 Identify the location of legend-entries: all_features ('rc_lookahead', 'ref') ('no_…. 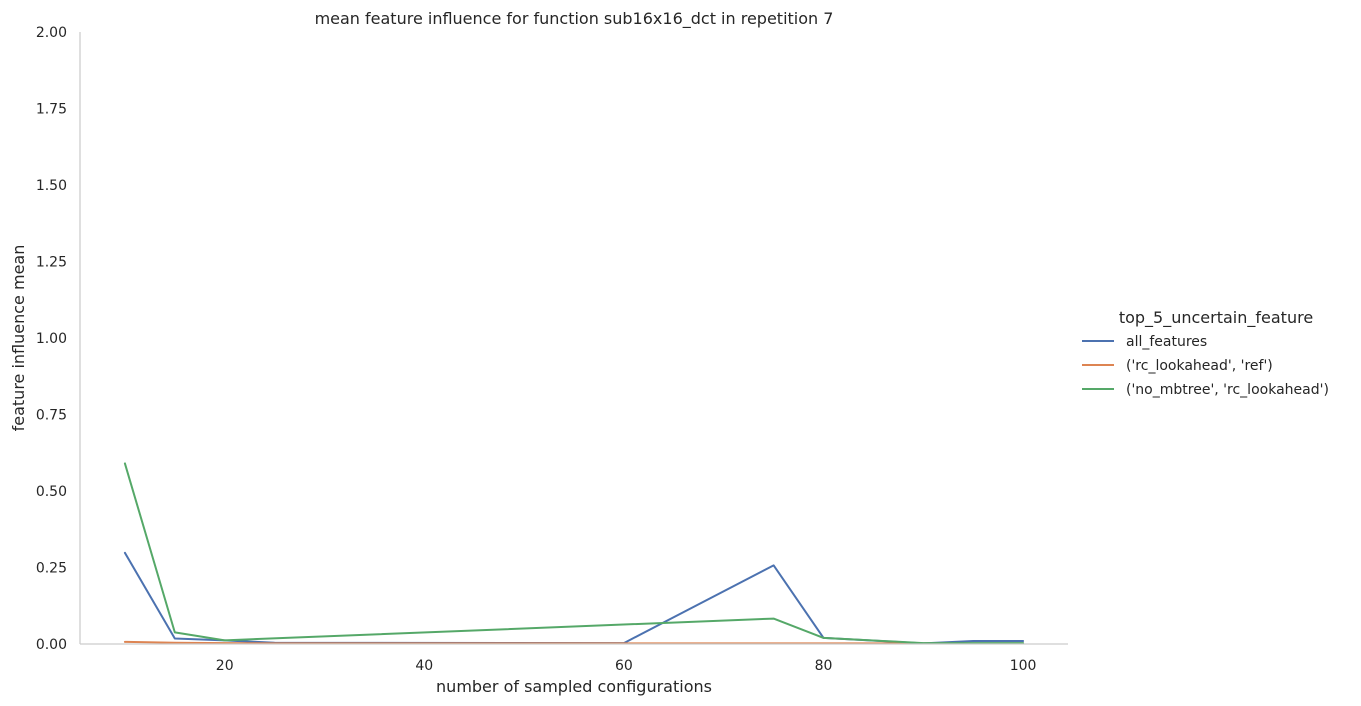
(1205, 366).